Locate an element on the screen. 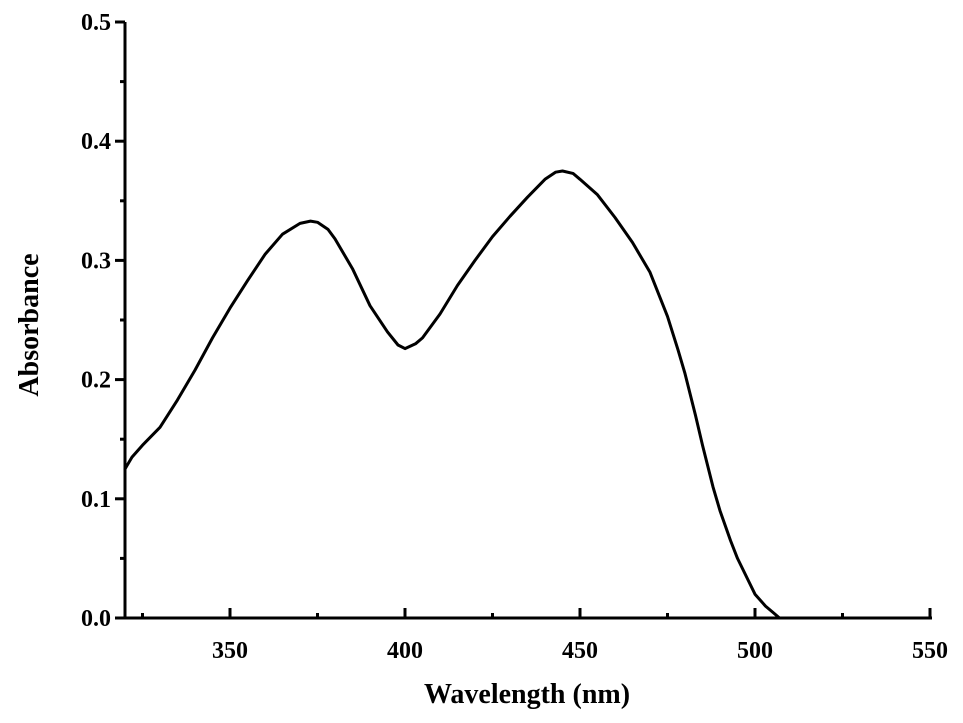 This screenshot has height=723, width=963. y-tick-label: 0.0 is located at coordinates (96, 619).